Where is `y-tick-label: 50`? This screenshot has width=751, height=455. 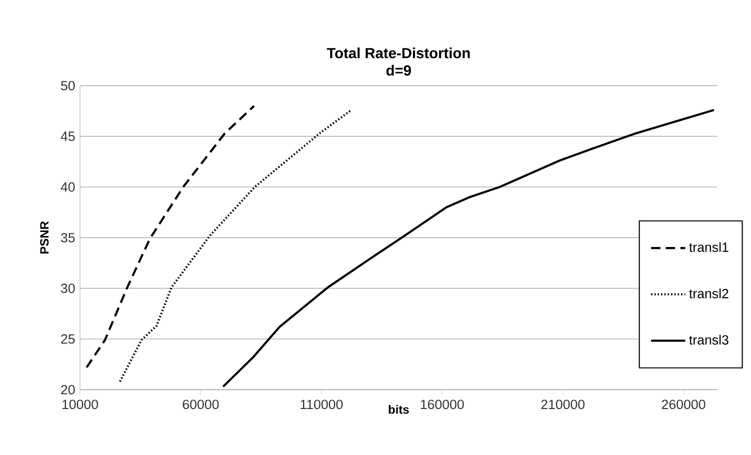
y-tick-label: 50 is located at coordinates (68, 85).